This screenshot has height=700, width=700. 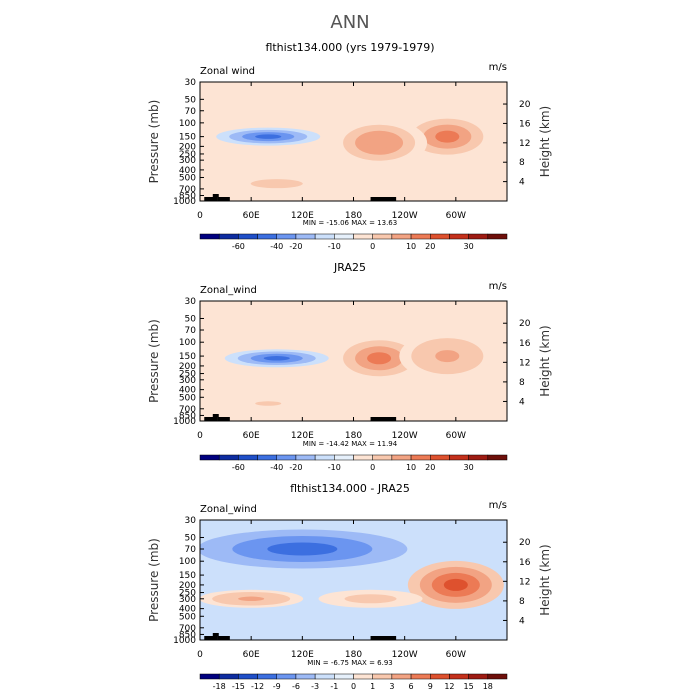 What do you see at coordinates (187, 178) in the screenshot?
I see `y-tick-label: 500` at bounding box center [187, 178].